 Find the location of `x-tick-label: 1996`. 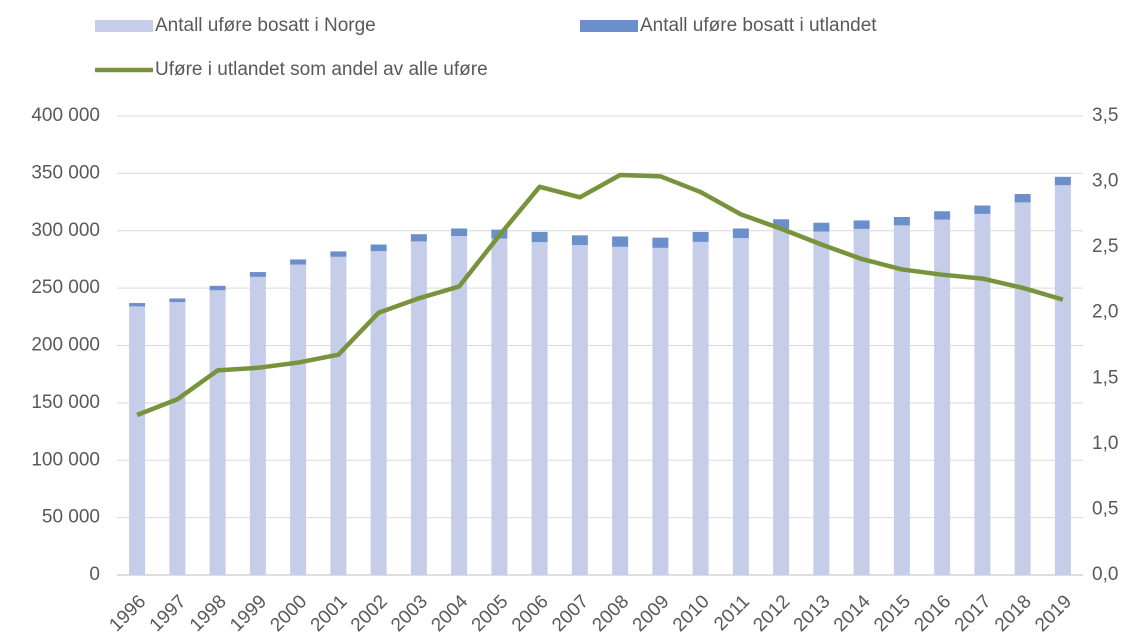

x-tick-label: 1996 is located at coordinates (127, 613).